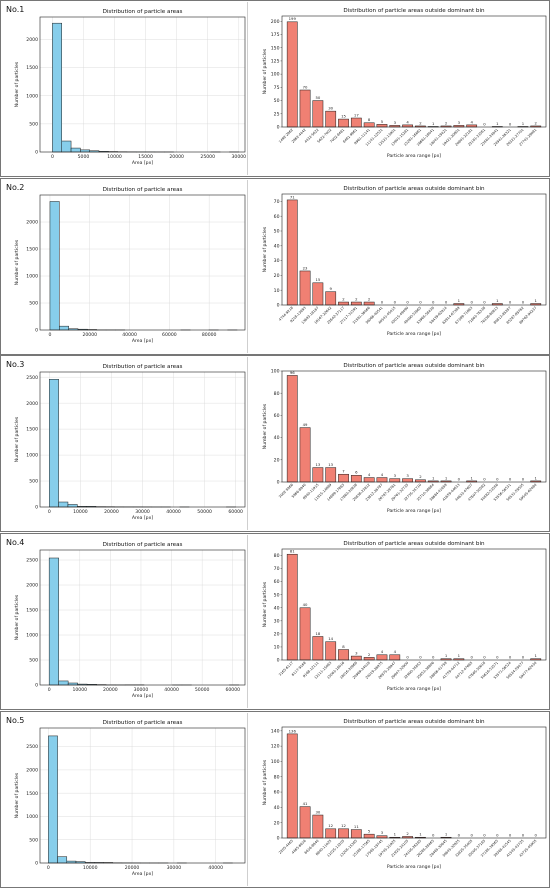 The width and height of the screenshot is (550, 889). Describe the element at coordinates (277, 634) in the screenshot. I see `y-tick-label: 20` at that location.